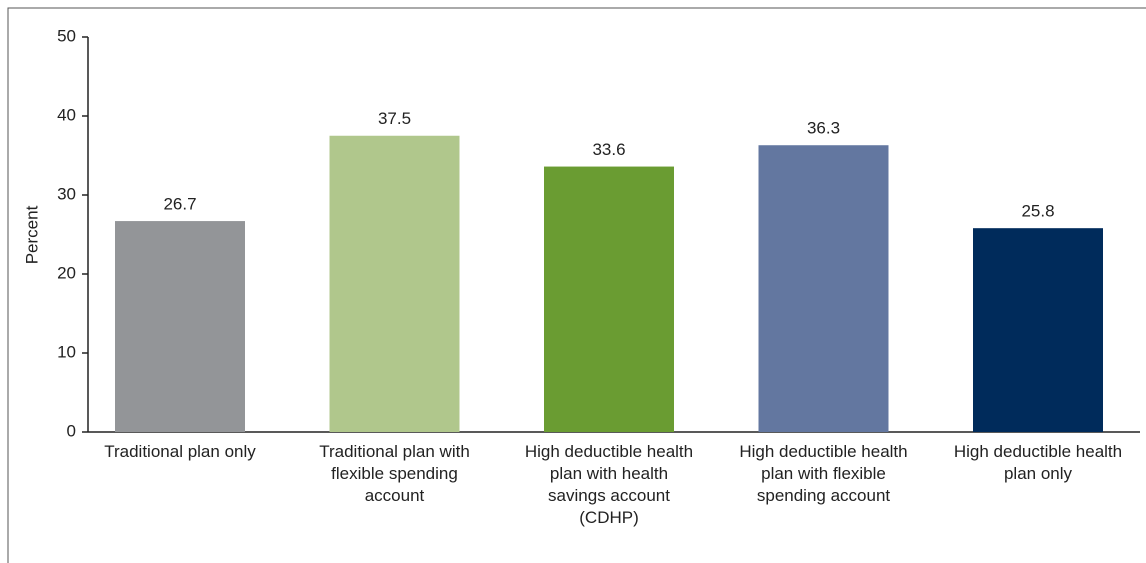 This screenshot has height=563, width=1146. I want to click on x-tick-label-box: Traditional plan only, so click(180, 451).